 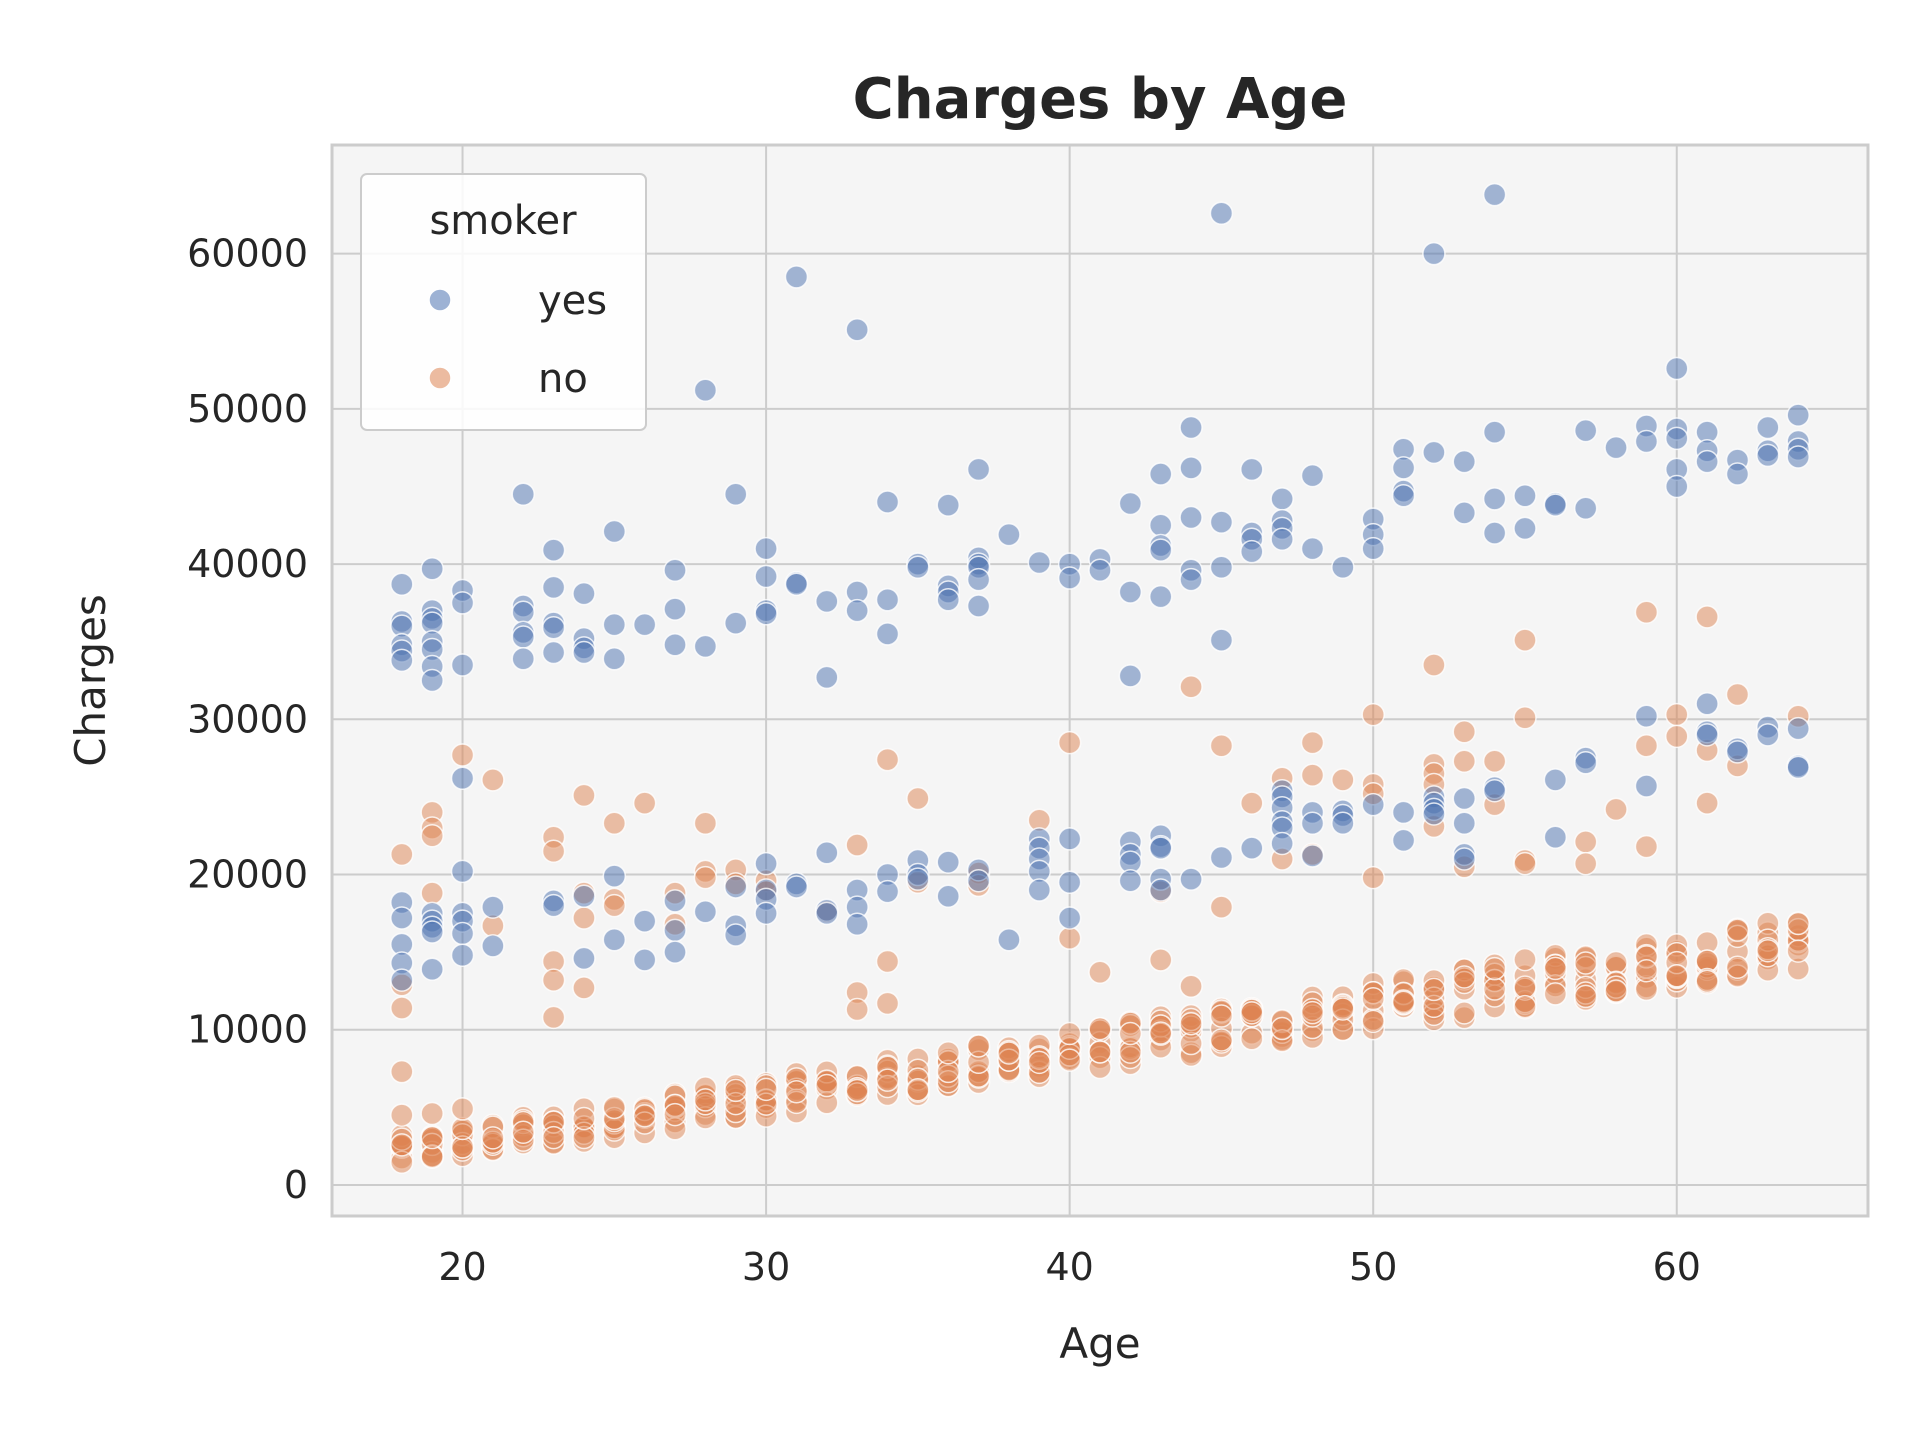 What do you see at coordinates (247, 564) in the screenshot?
I see `y-tick-label: 40000` at bounding box center [247, 564].